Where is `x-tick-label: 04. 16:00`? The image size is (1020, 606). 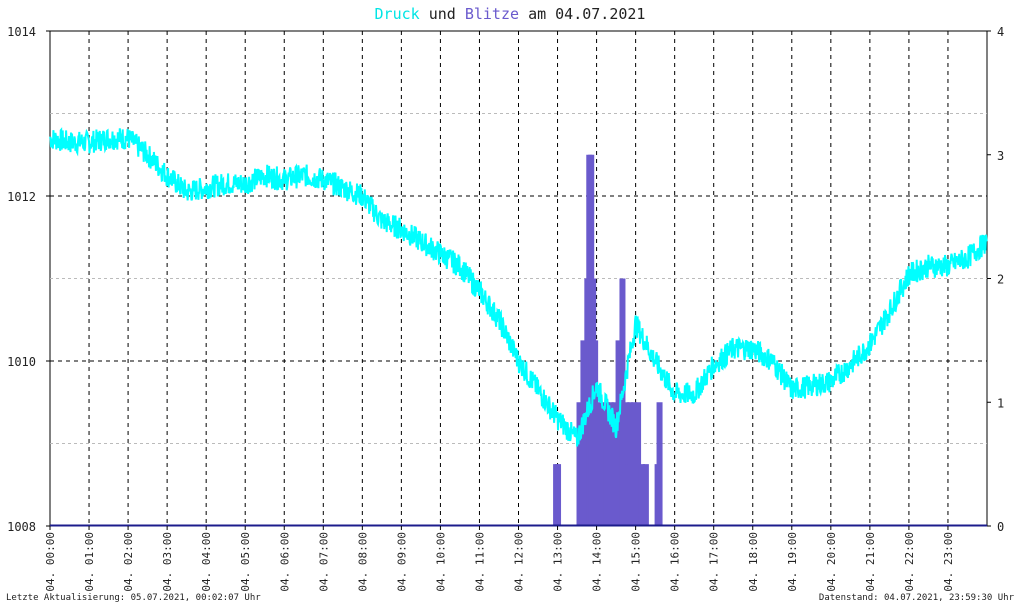
x-tick-label: 04. 16:00 is located at coordinates (675, 562).